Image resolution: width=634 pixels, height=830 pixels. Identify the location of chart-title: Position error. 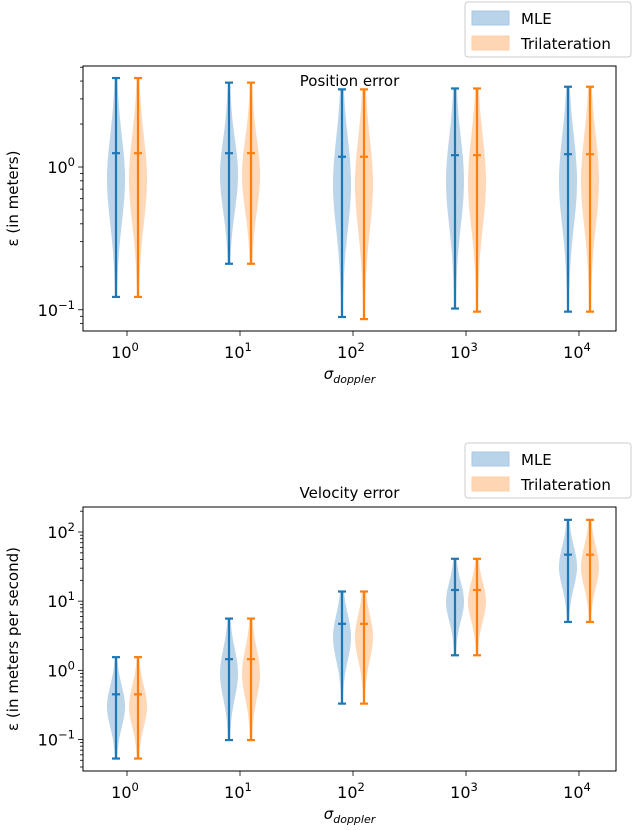
(350, 81).